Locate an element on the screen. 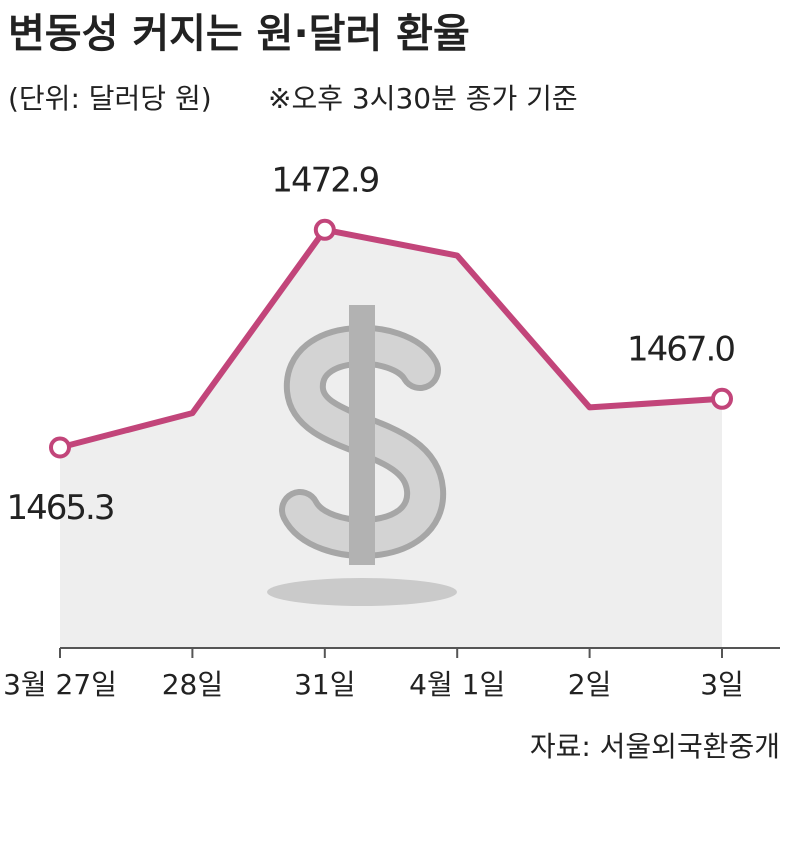  value-label: 1465.3 is located at coordinates (60, 508).